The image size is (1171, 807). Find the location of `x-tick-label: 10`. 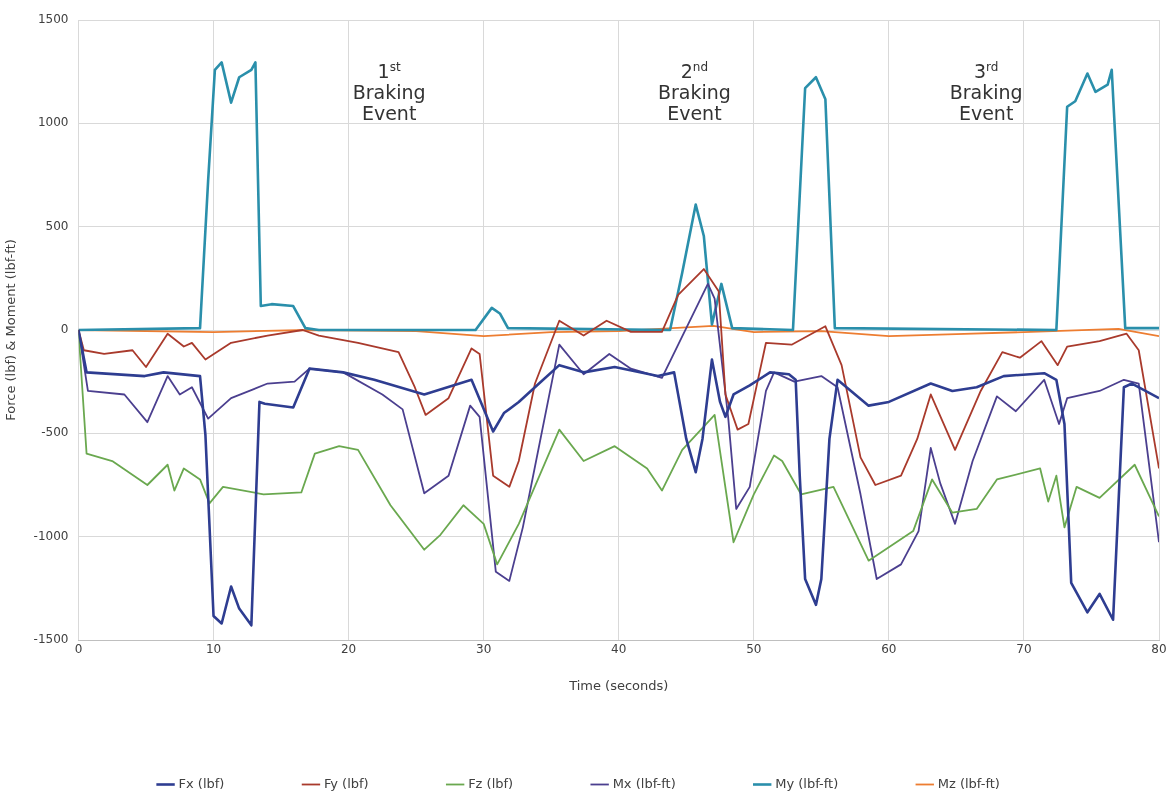

x-tick-label: 10 is located at coordinates (213, 649).